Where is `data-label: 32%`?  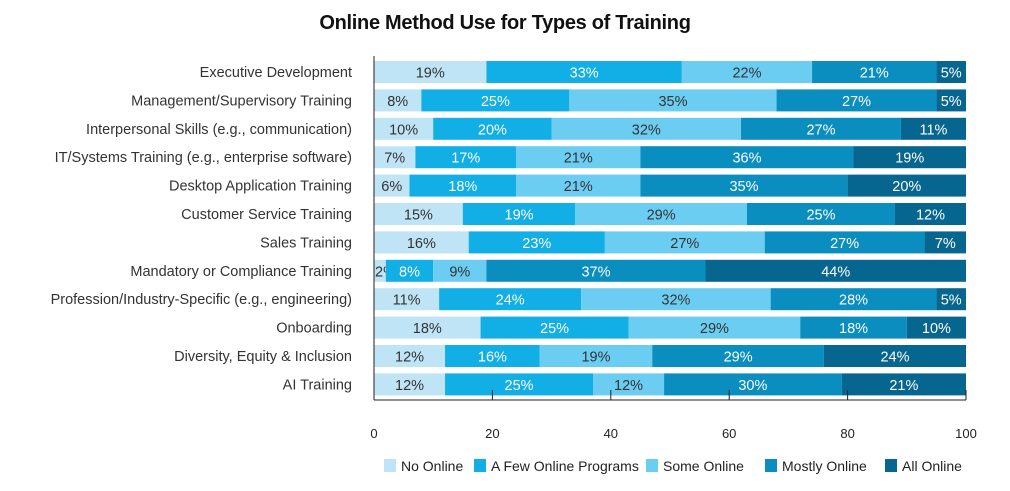
data-label: 32% is located at coordinates (675, 301).